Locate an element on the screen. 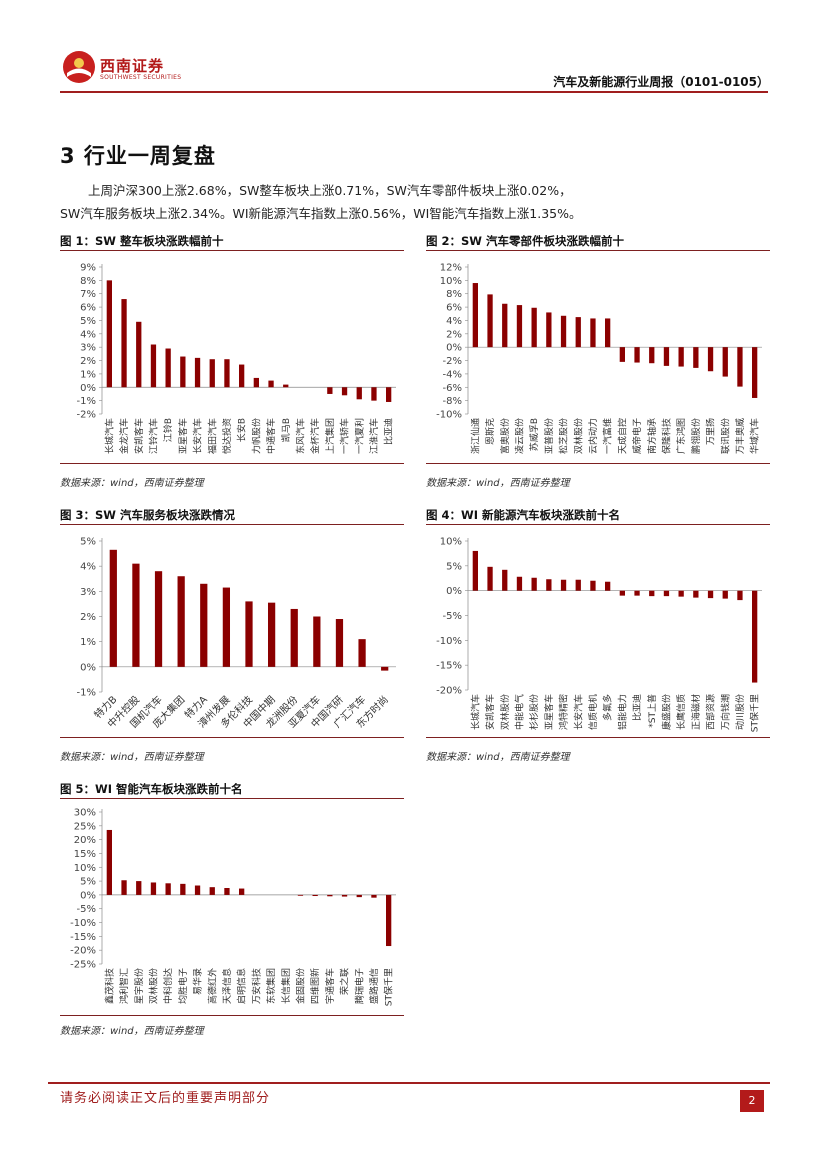  figure-1-source: 数据来源：wind，西南证券整理 is located at coordinates (132, 483).